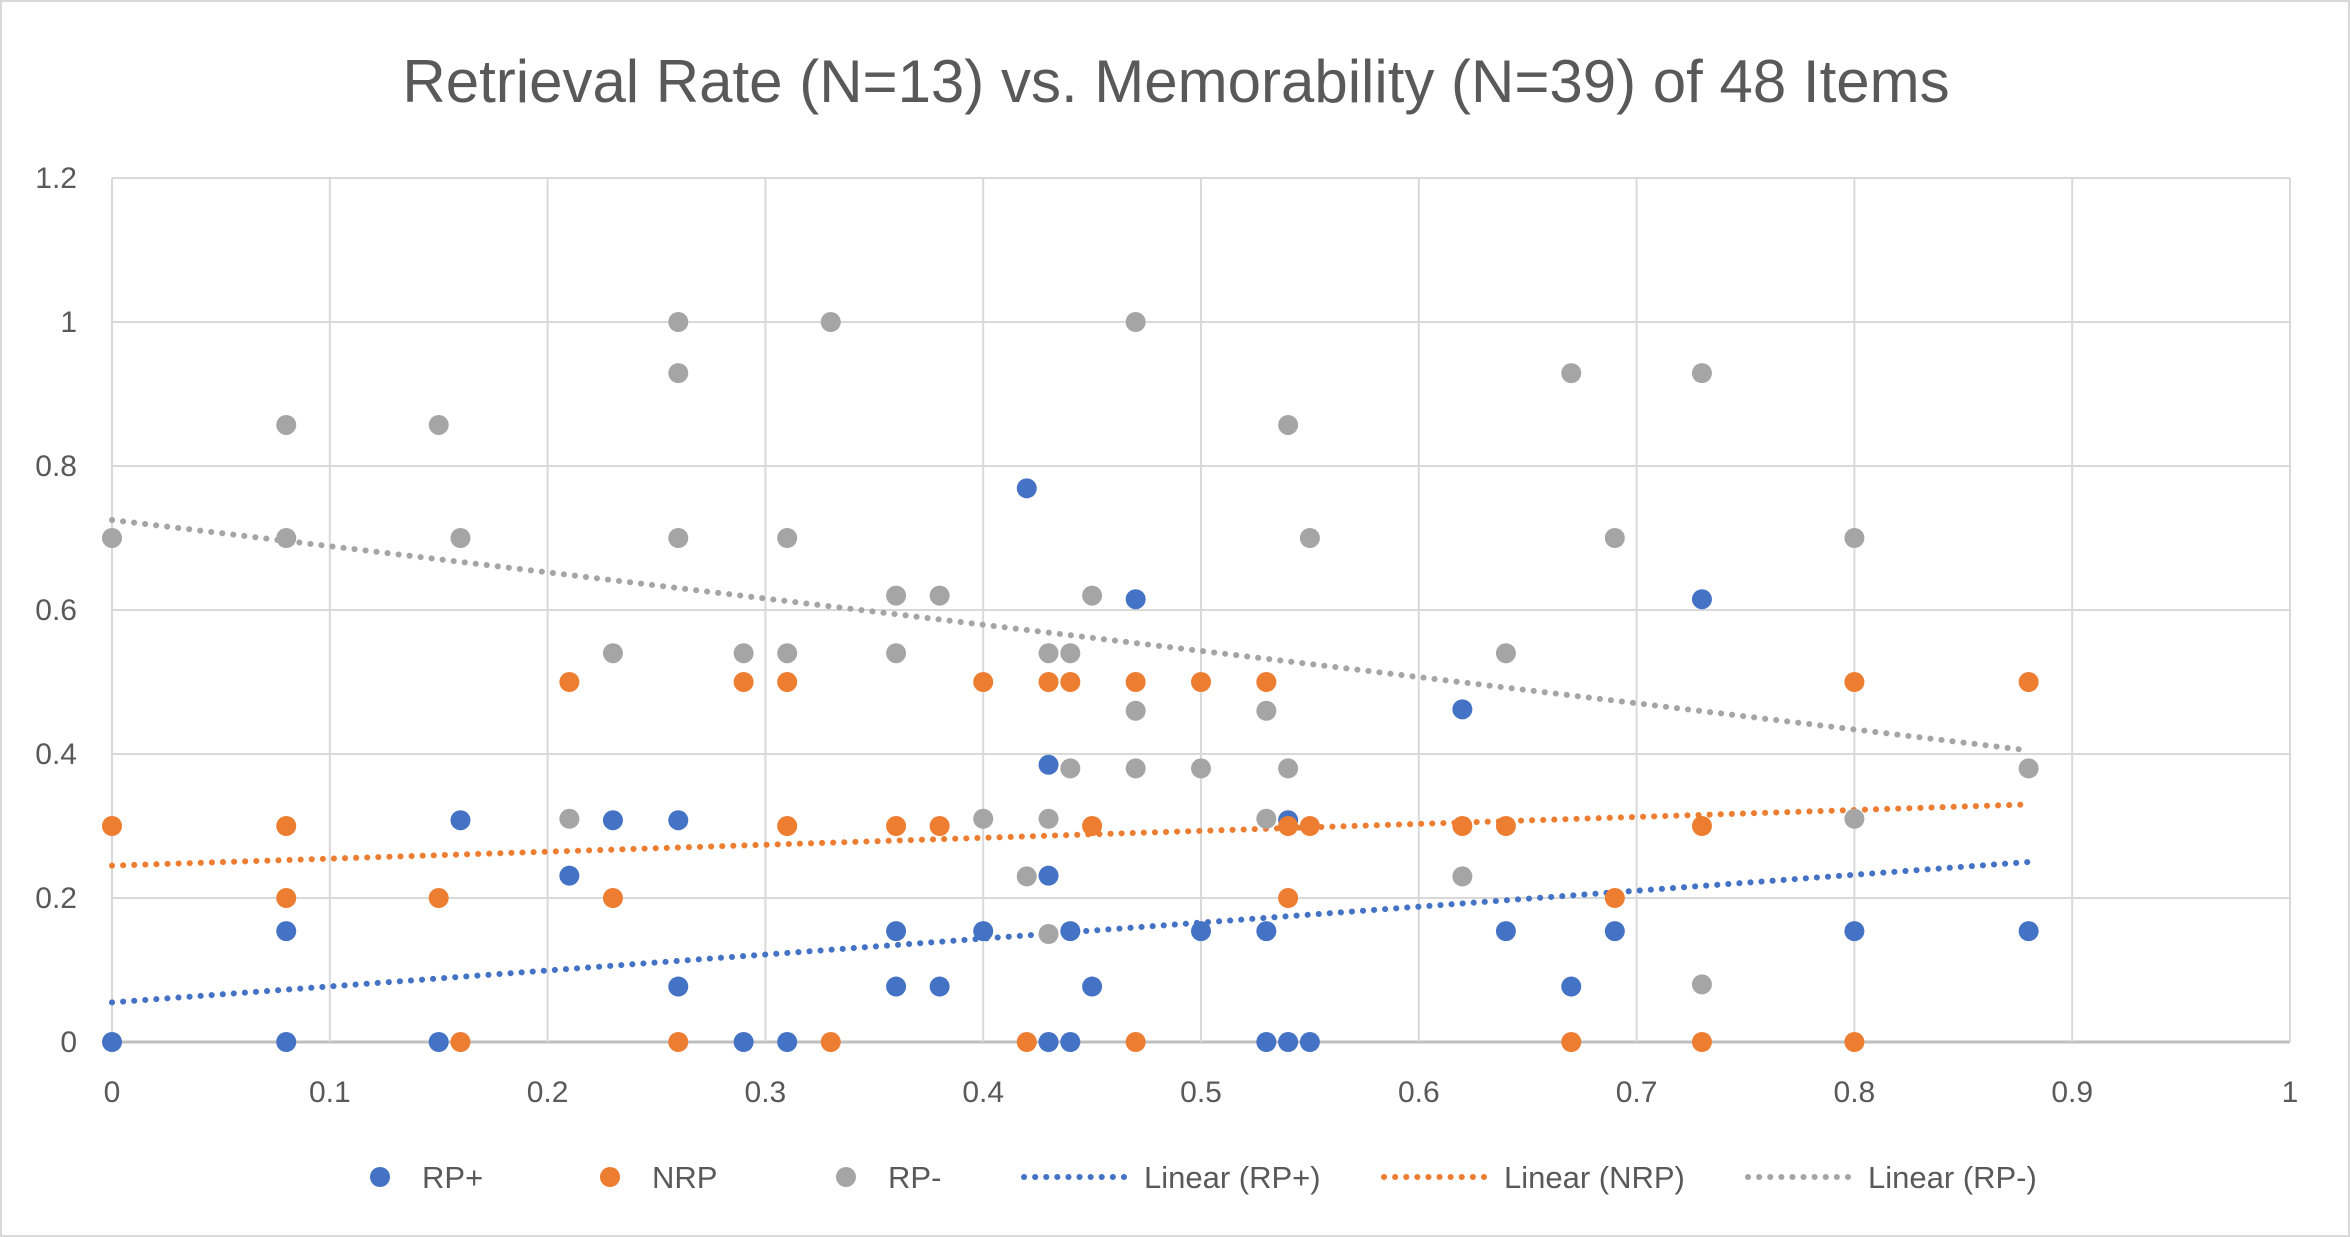 This screenshot has width=2350, height=1237. I want to click on y-tick-label: 1, so click(68, 322).